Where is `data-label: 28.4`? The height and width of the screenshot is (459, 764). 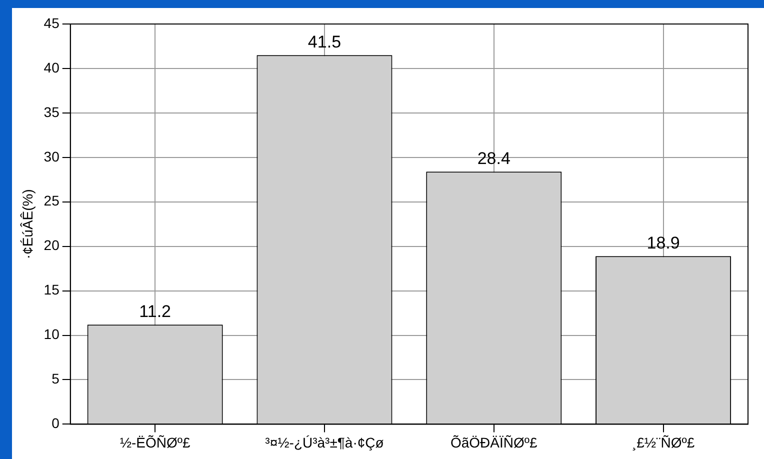 data-label: 28.4 is located at coordinates (493, 158).